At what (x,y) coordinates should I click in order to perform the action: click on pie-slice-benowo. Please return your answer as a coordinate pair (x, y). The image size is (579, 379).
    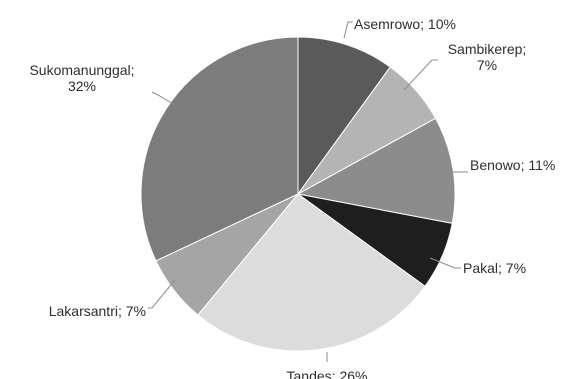
    Looking at the image, I should click on (376, 171).